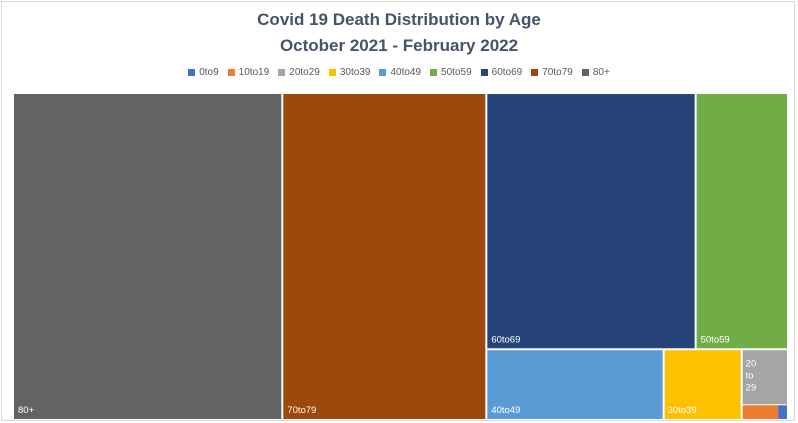  I want to click on tile-label-40to49: 40to49, so click(505, 410).